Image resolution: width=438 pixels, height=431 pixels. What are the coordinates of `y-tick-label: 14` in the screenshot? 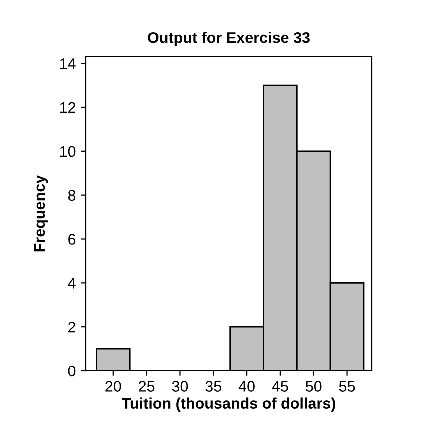 It's located at (68, 64).